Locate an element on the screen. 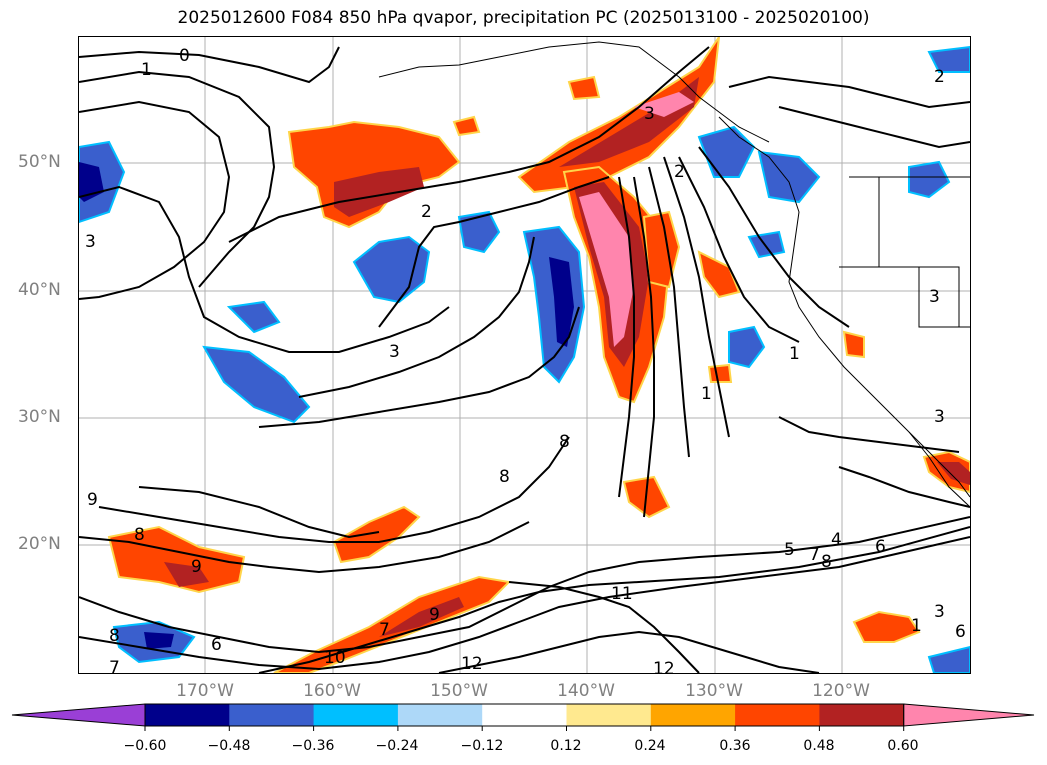  anomaly-neg-nw-coast is located at coordinates (726, 151).